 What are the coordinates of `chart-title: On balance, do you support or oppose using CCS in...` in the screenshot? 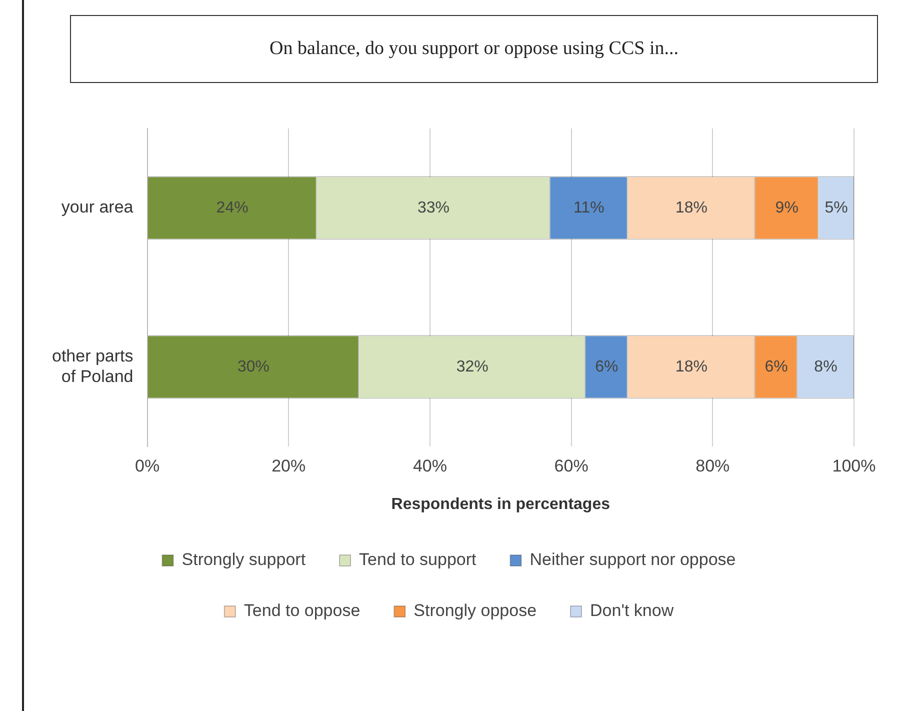 It's located at (474, 49).